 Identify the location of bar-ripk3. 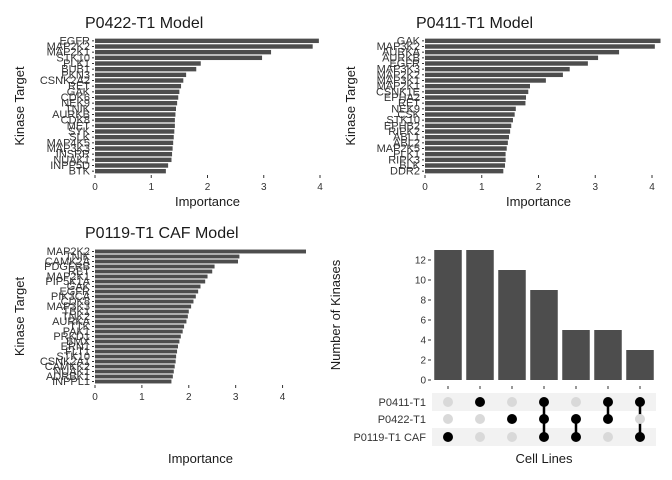
(465, 160).